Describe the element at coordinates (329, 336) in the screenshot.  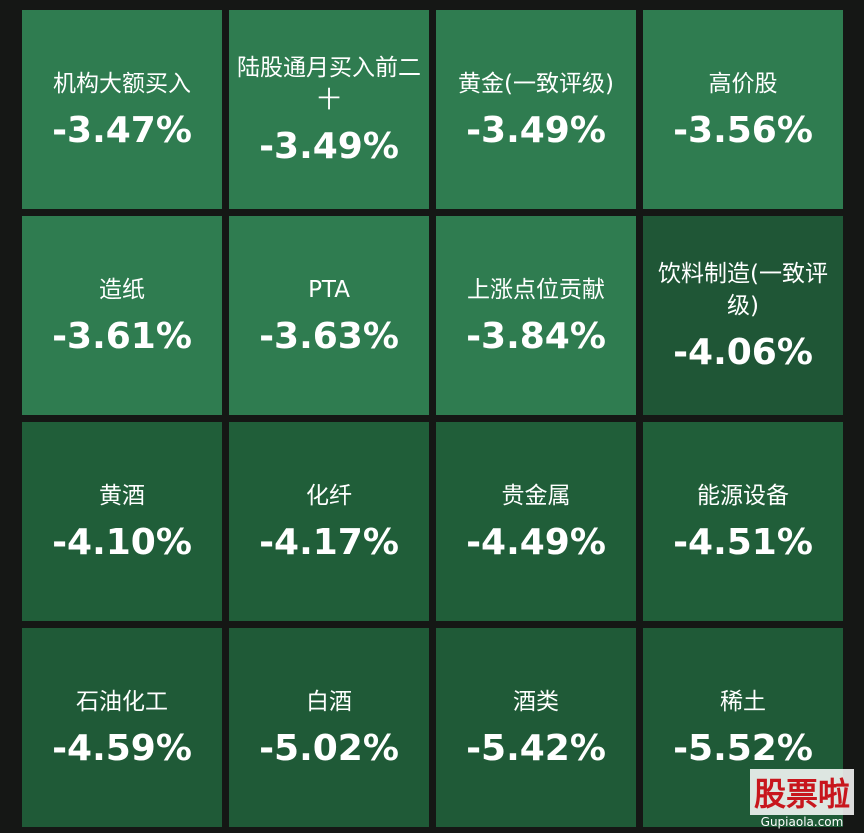
I see `sector-change: -3.63%` at that location.